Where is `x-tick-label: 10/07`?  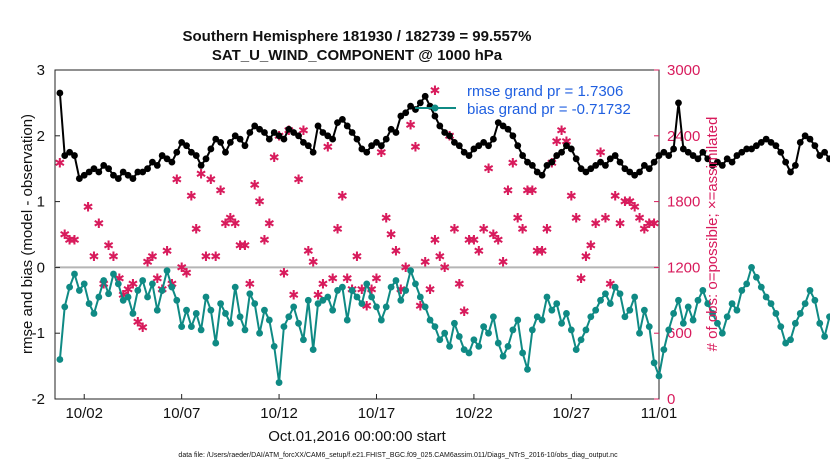
x-tick-label: 10/07 is located at coordinates (182, 413).